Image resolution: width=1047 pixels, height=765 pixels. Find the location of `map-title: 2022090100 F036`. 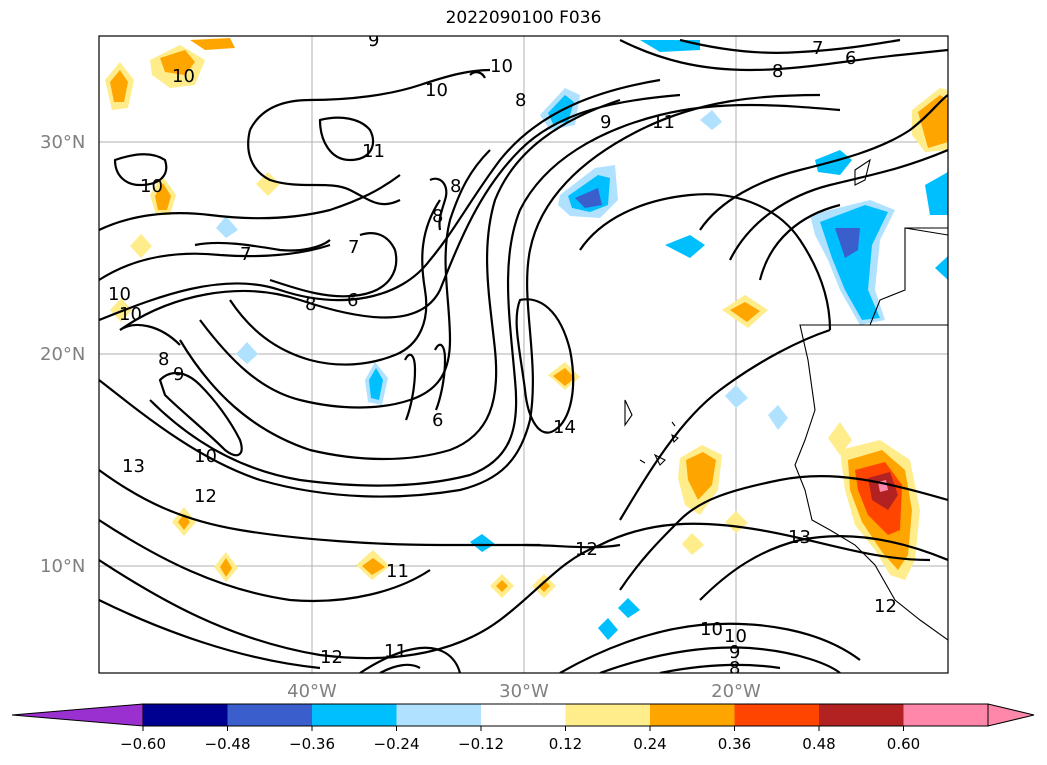

map-title: 2022090100 F036 is located at coordinates (523, 18).